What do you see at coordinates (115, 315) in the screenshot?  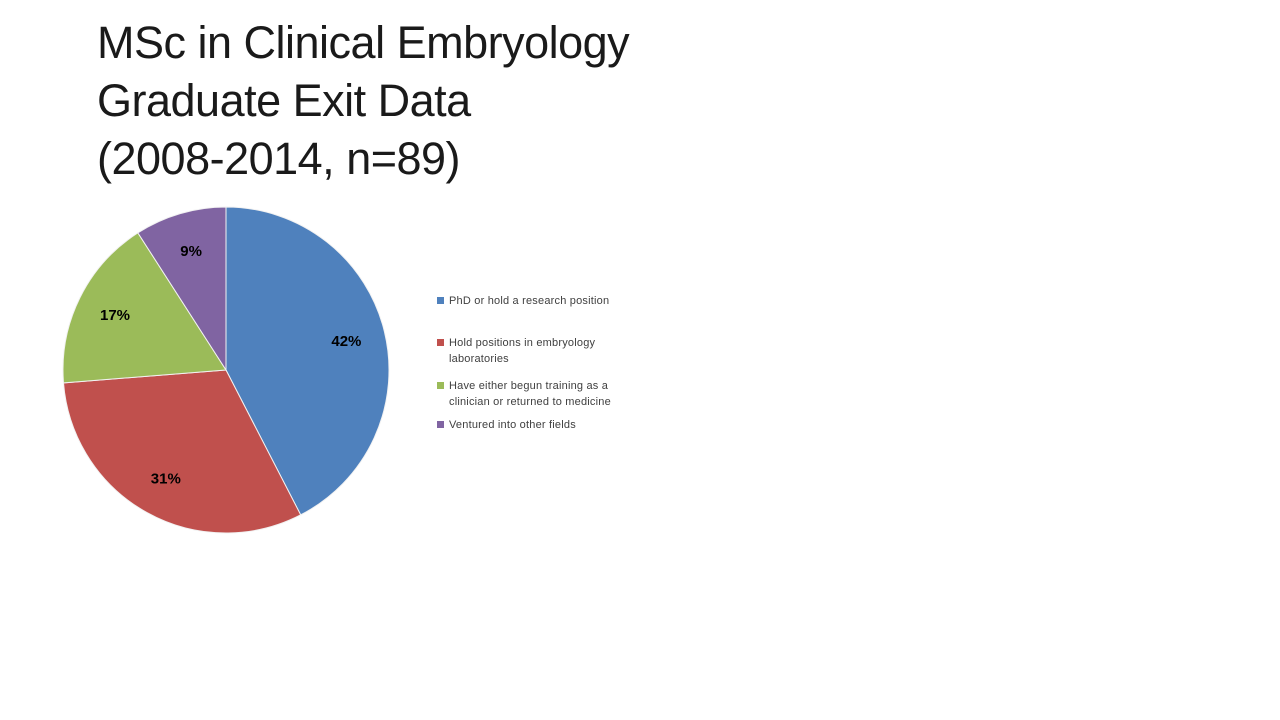 I see `pie-slice-label-2: 17%` at bounding box center [115, 315].